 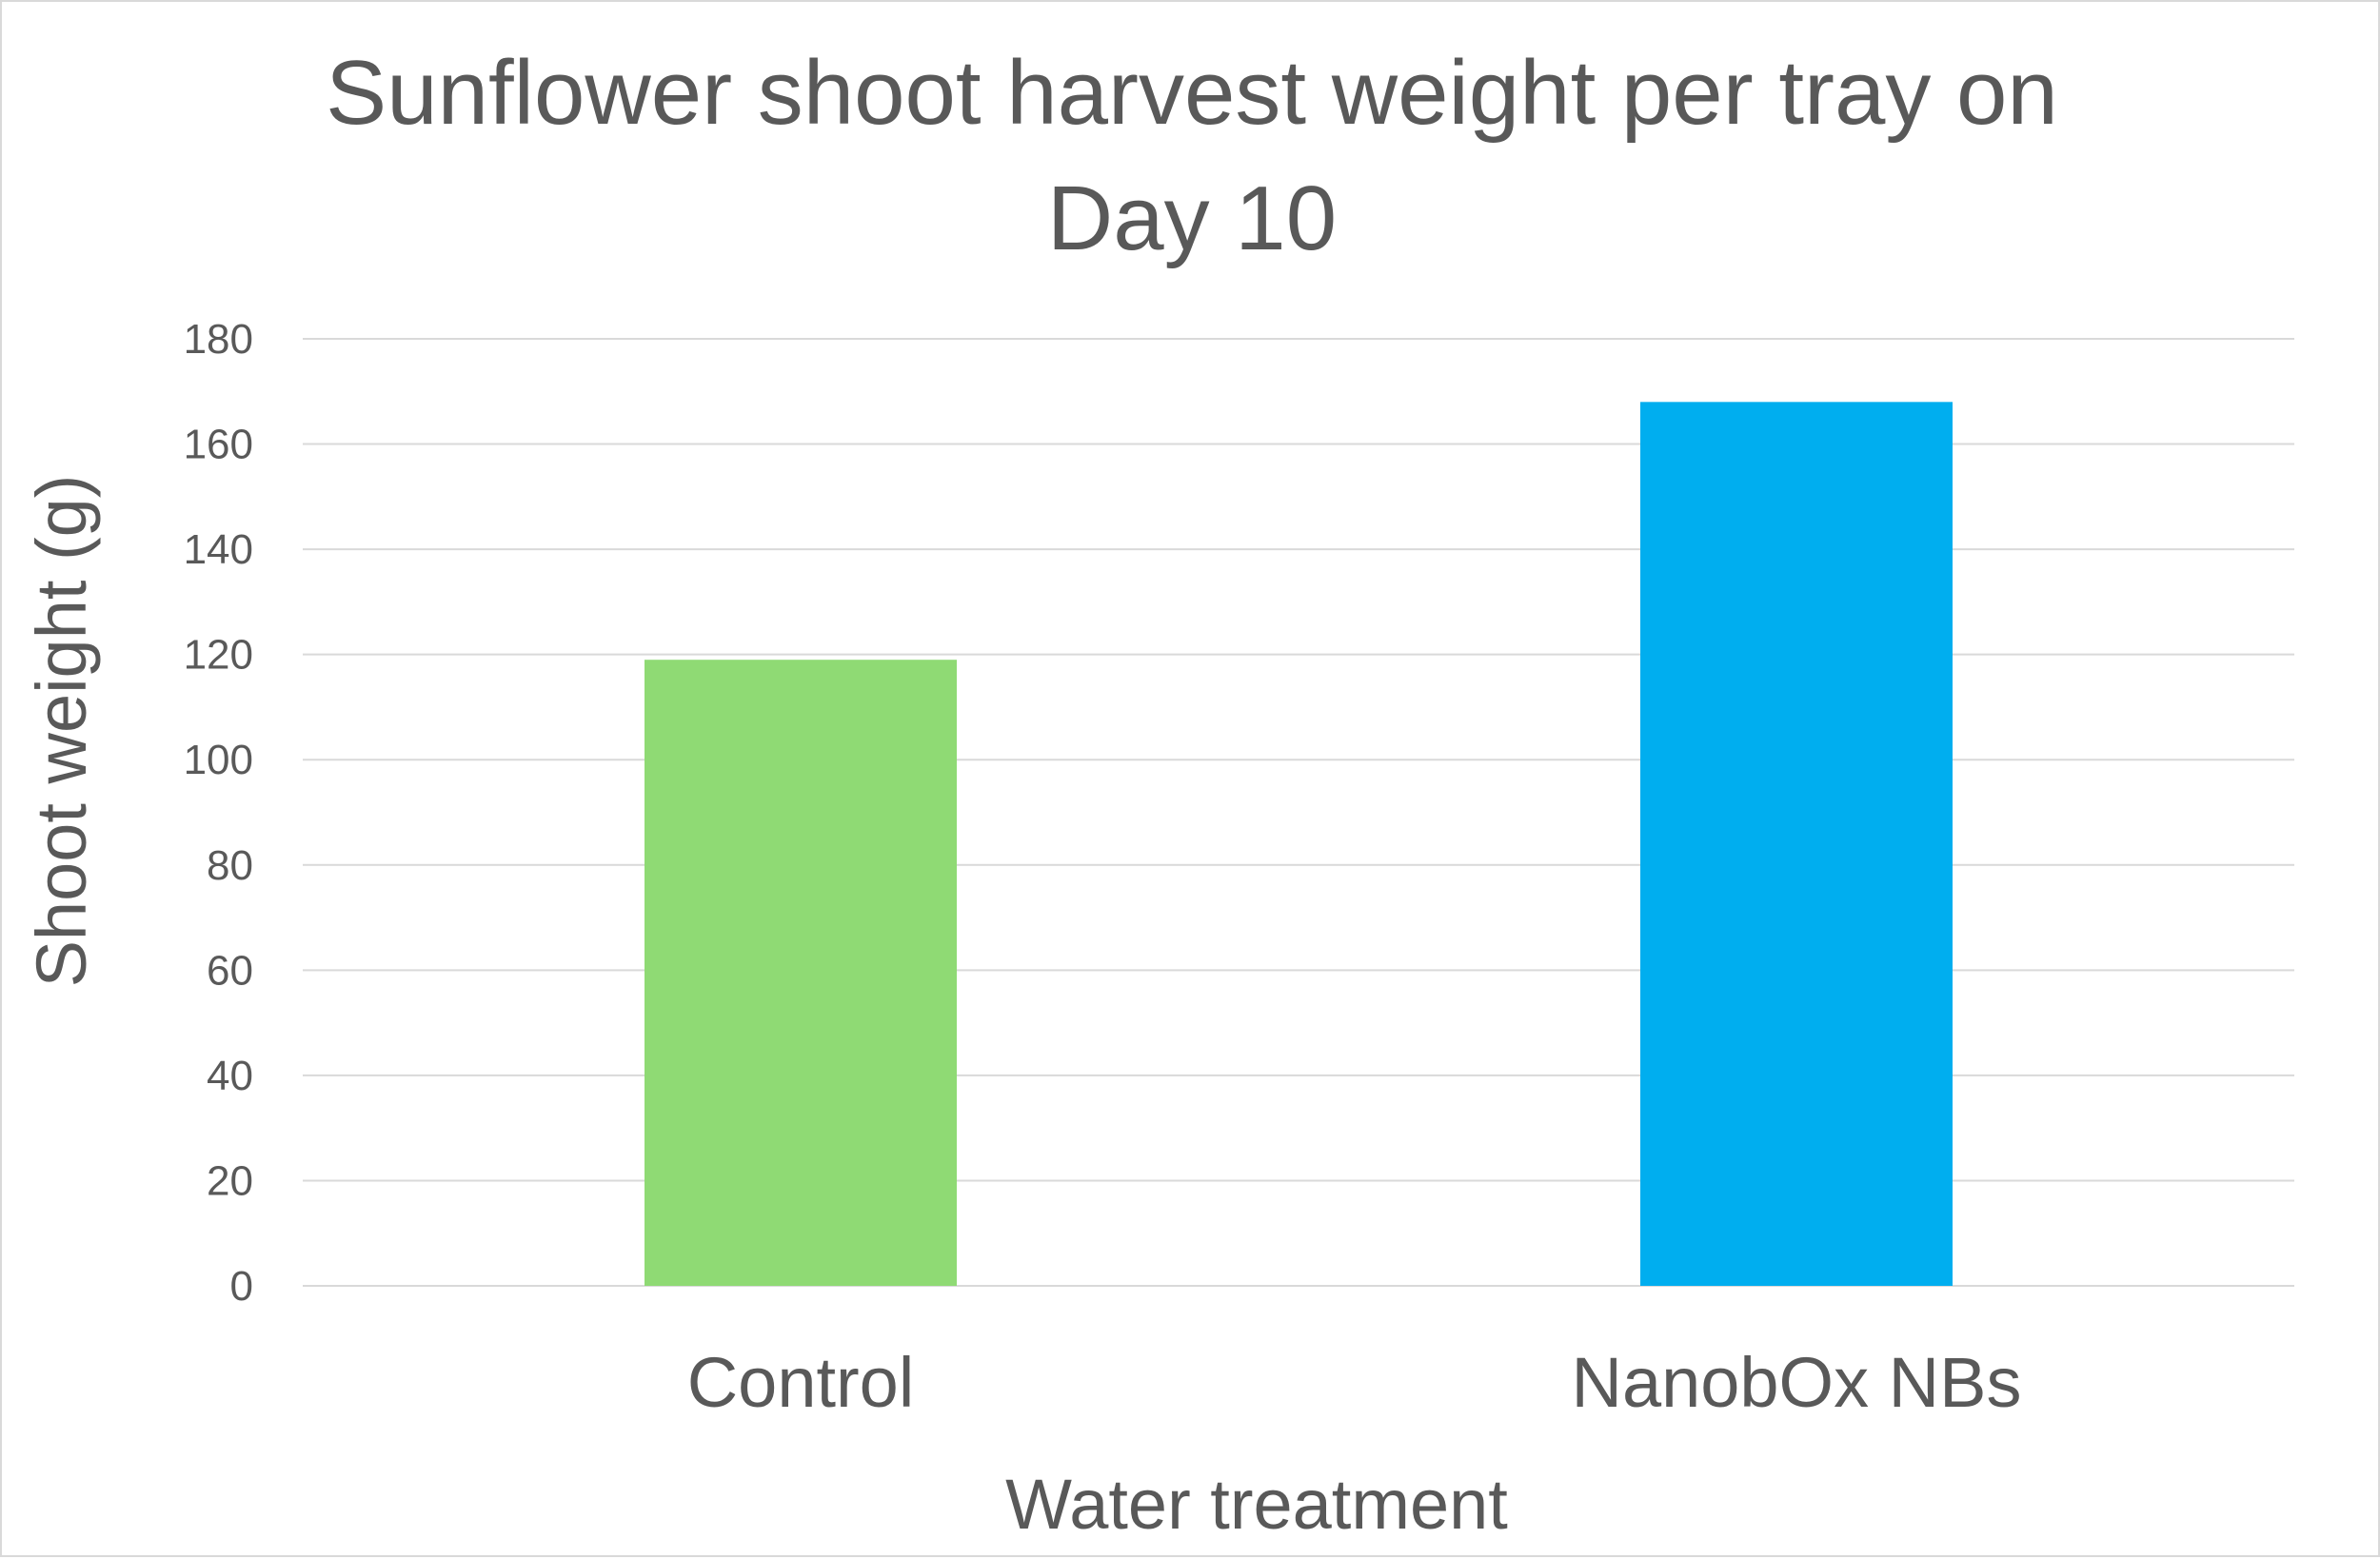 What do you see at coordinates (1796, 844) in the screenshot?
I see `bar-nanobox-nbs` at bounding box center [1796, 844].